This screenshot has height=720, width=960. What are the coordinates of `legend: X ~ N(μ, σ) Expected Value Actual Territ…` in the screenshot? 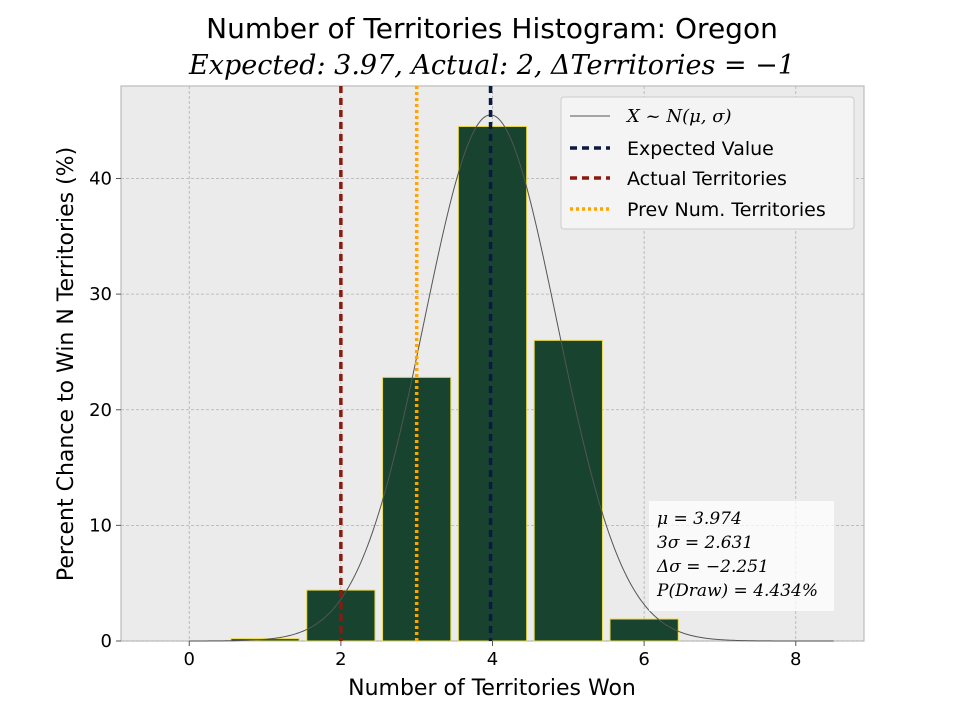 It's located at (707, 163).